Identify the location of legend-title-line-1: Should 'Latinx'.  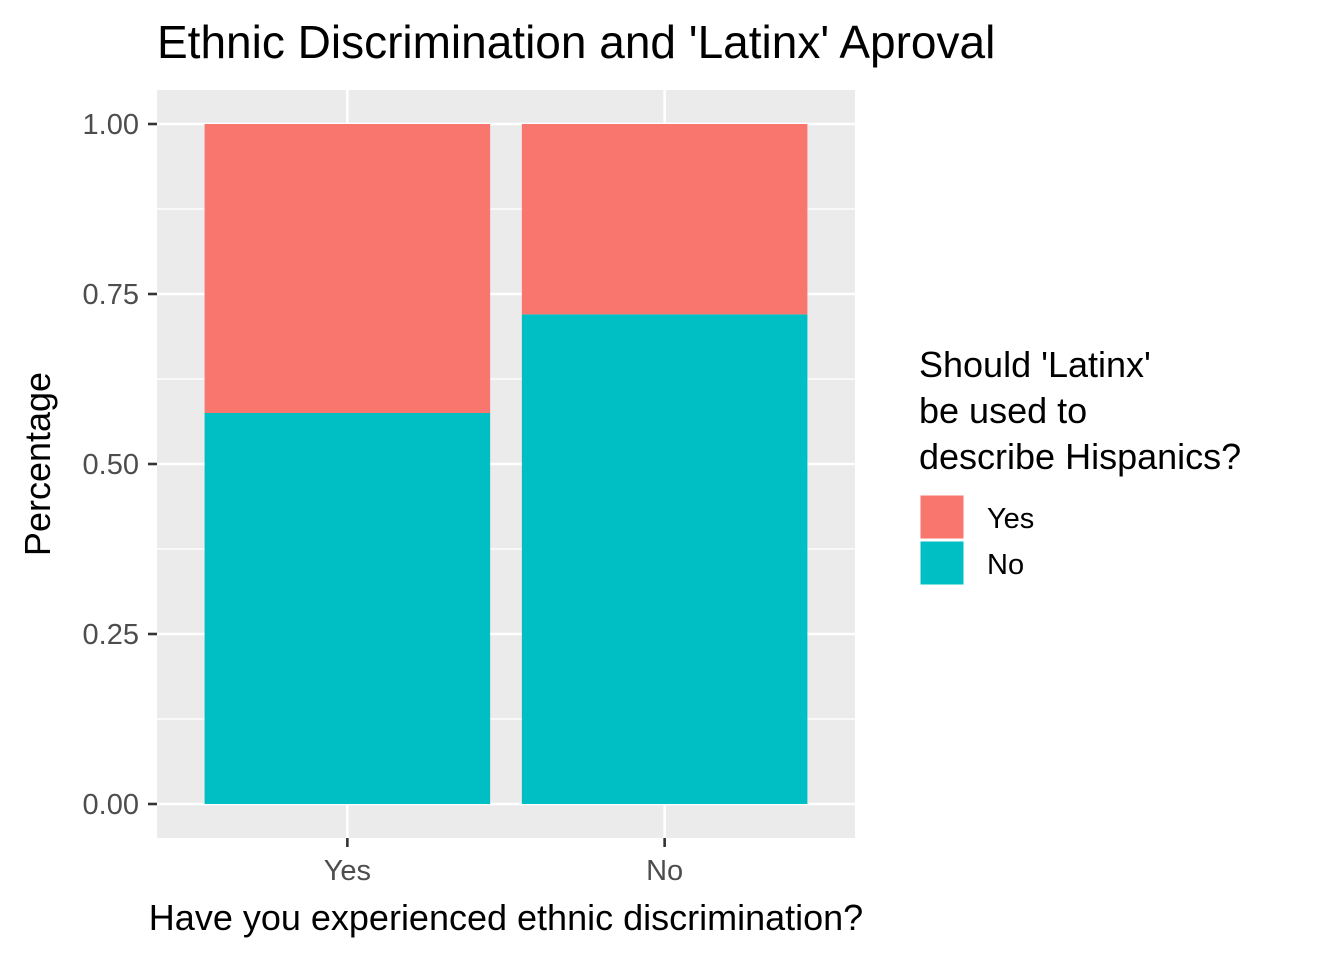
(1035, 364).